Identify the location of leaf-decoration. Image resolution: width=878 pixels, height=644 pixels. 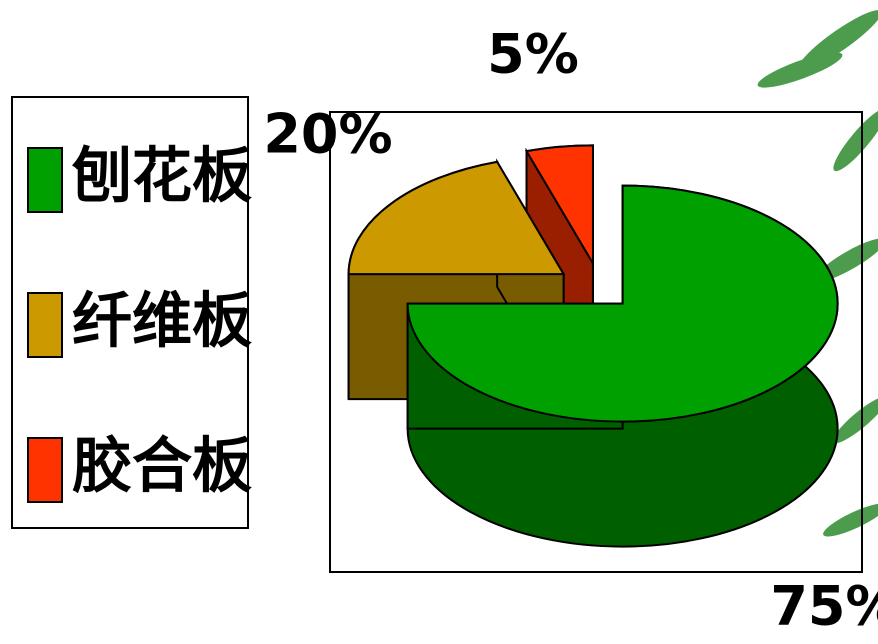
(817, 273).